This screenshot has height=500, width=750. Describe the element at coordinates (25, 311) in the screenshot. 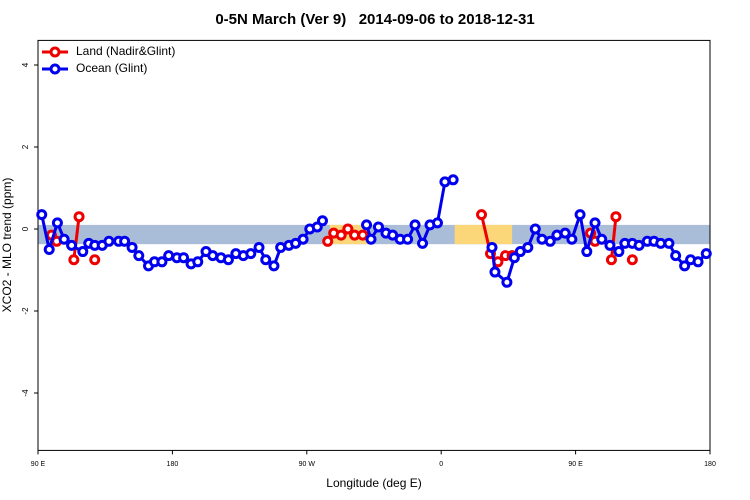

I see `y-tick-label: -2` at that location.